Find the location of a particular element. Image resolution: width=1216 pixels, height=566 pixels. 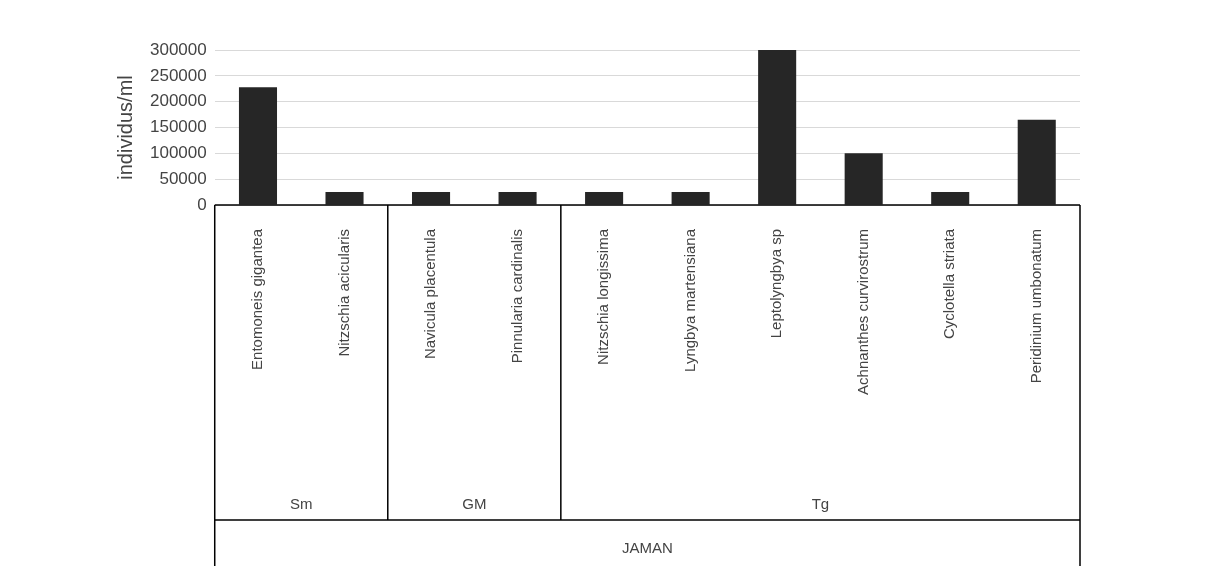

y-tick-label: 250000 is located at coordinates (178, 75).